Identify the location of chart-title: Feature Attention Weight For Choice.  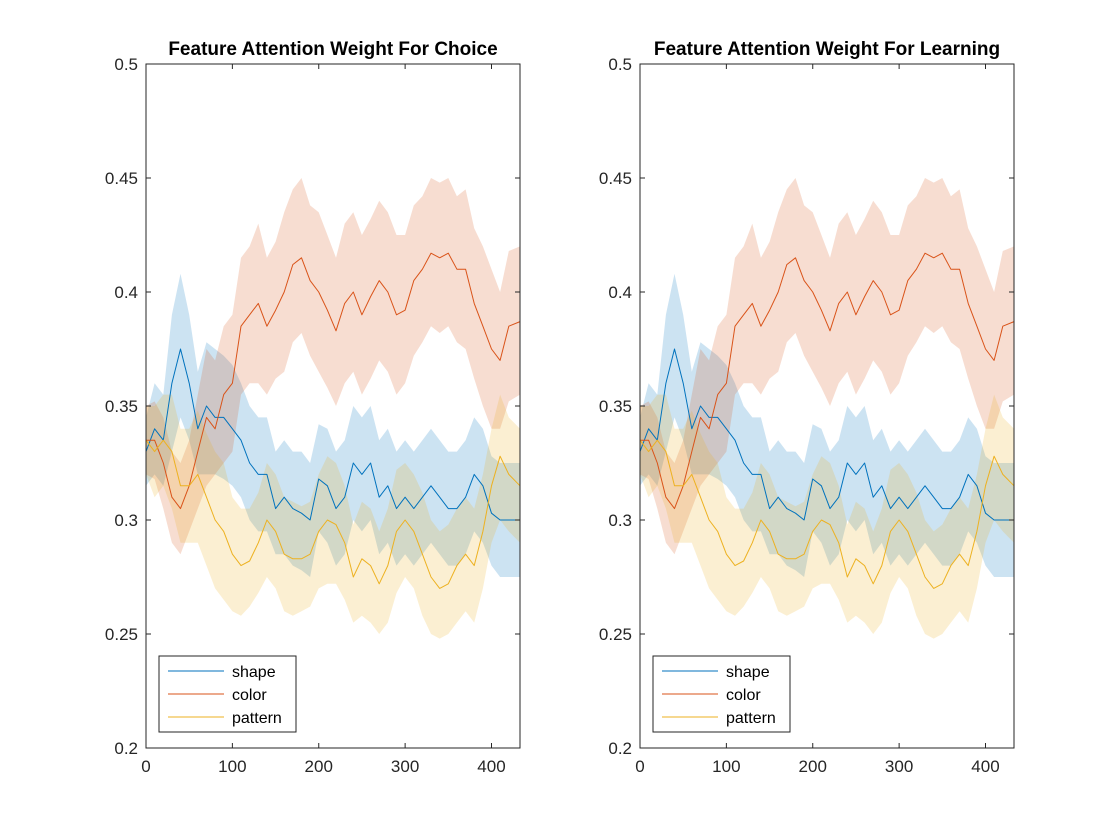
(332, 49).